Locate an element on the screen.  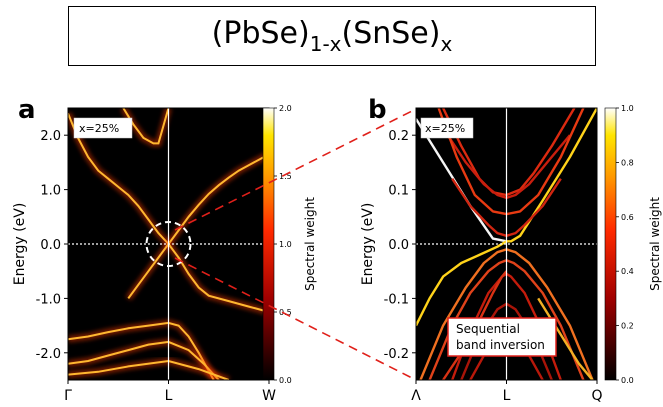
zoom-region-circle is located at coordinates (168, 244).